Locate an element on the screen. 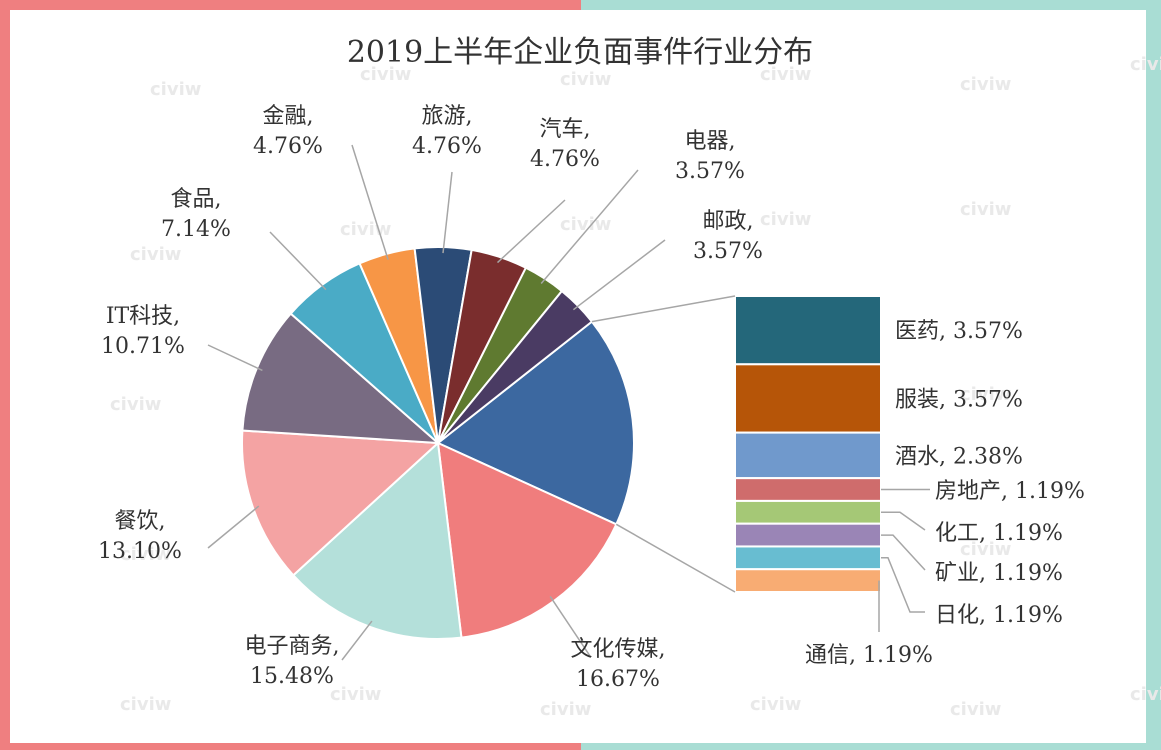 This screenshot has height=750, width=1161. slice-percent: 7.14% is located at coordinates (196, 229).